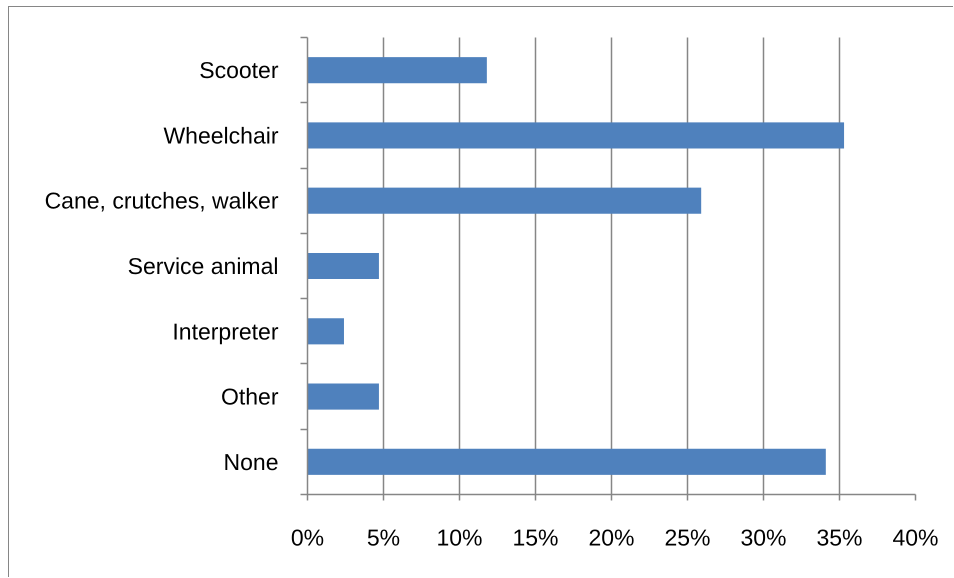 The height and width of the screenshot is (578, 954). What do you see at coordinates (459, 537) in the screenshot?
I see `x-tick-label: 10%` at bounding box center [459, 537].